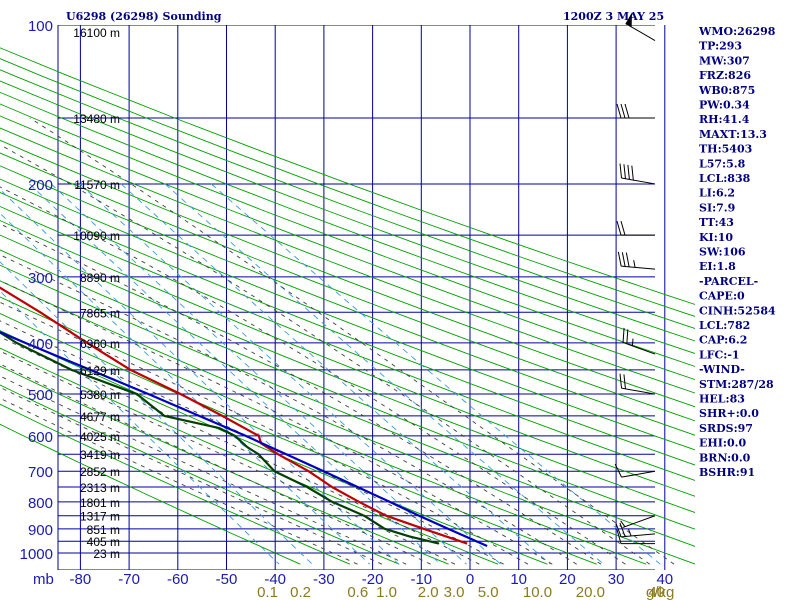 The width and height of the screenshot is (800, 600). What do you see at coordinates (40, 437) in the screenshot?
I see `pressure-tick-label: 600` at bounding box center [40, 437].